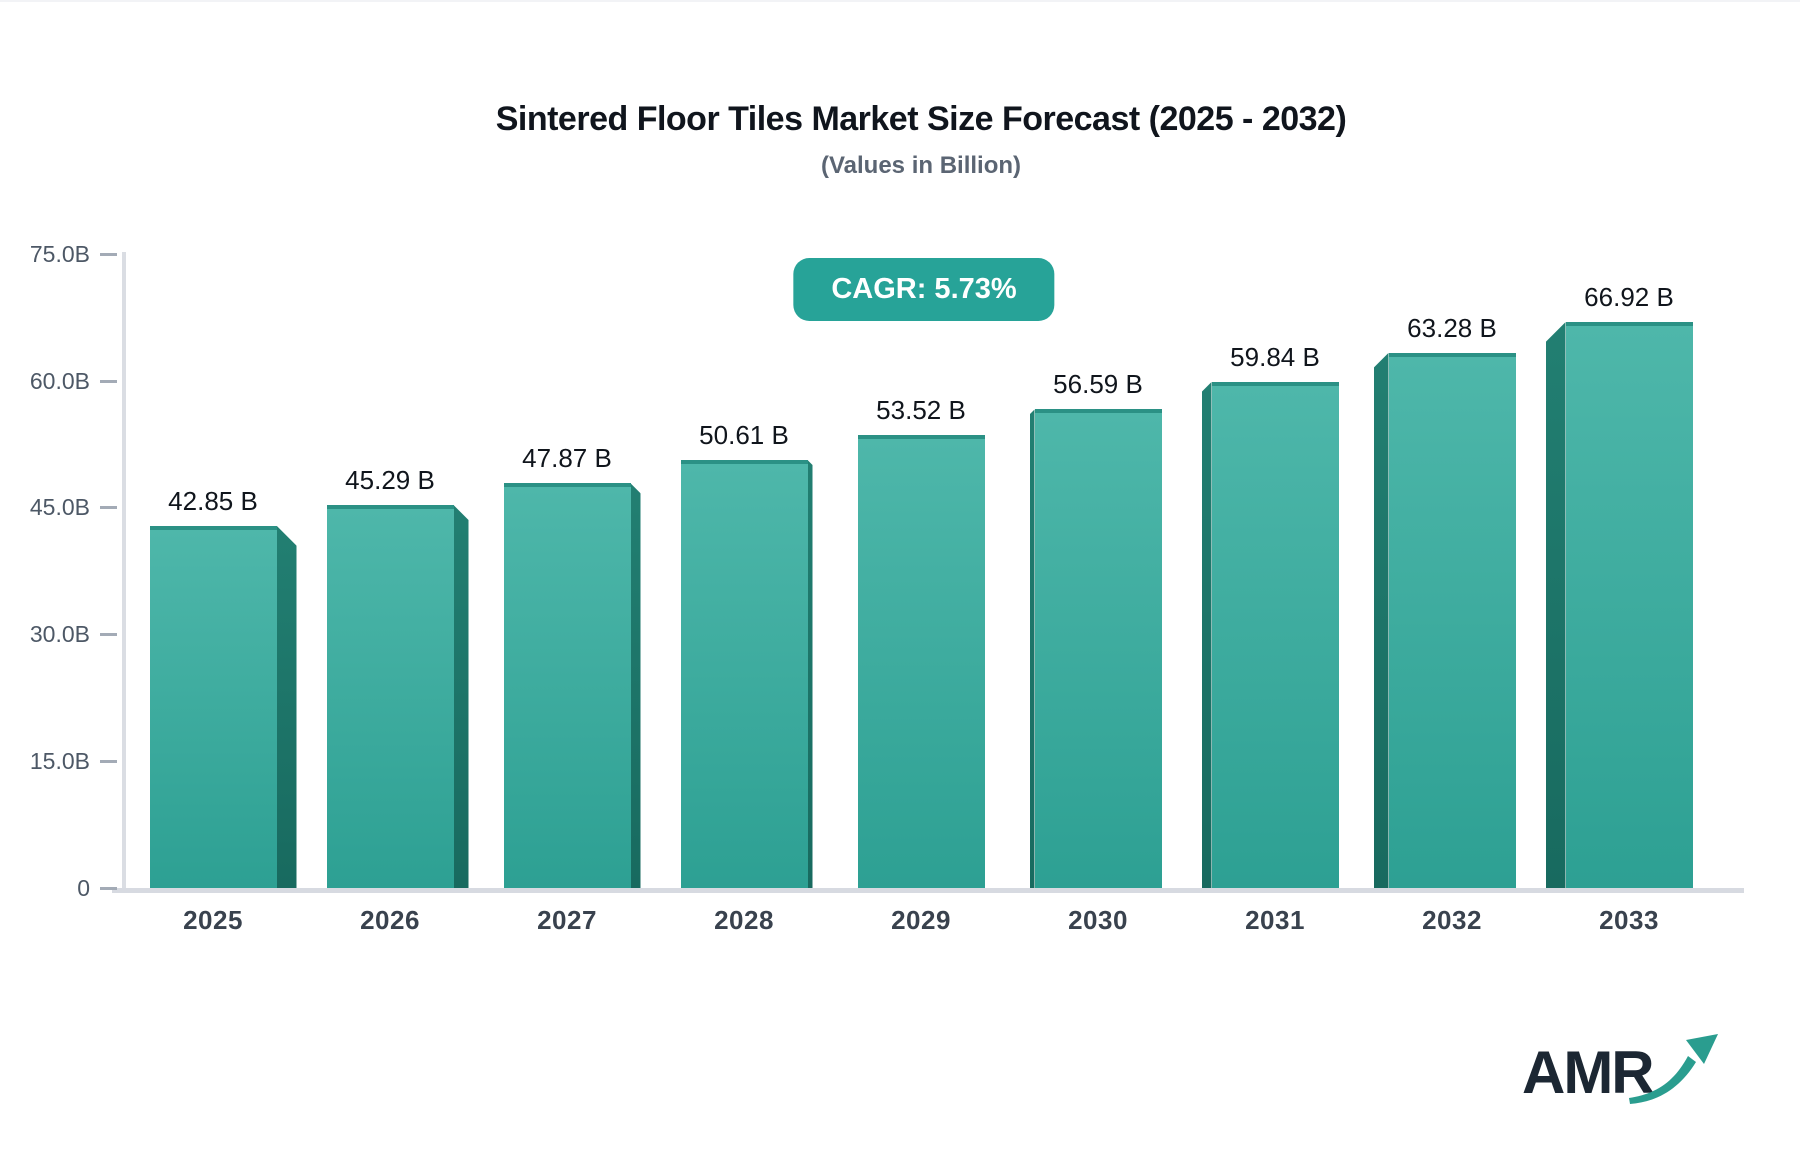 Image resolution: width=1800 pixels, height=1158 pixels. I want to click on y-tick-label: 15.0B, so click(59, 761).